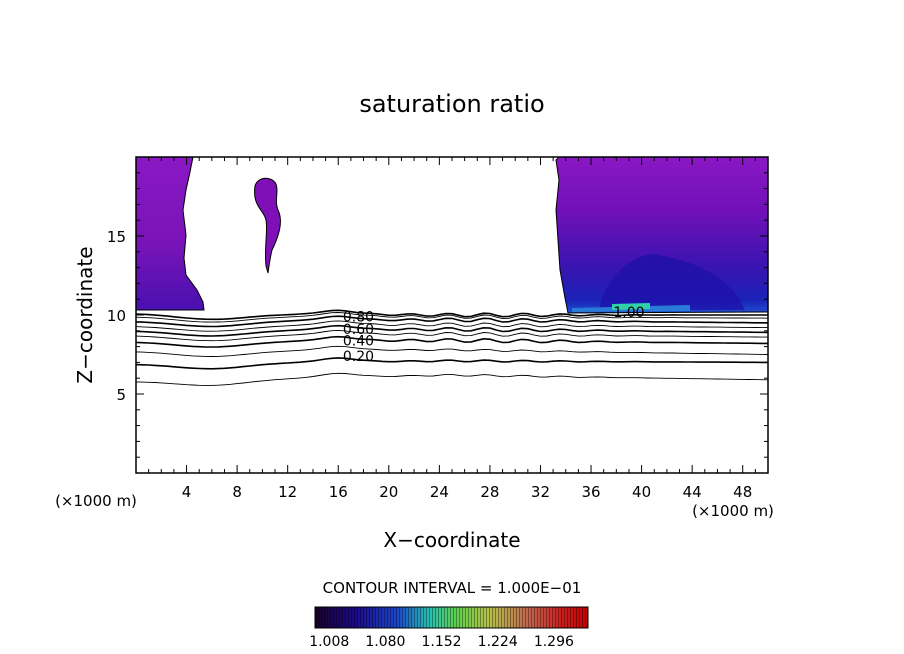  I want to click on x-unit-left: (×1000 m), so click(96, 501).